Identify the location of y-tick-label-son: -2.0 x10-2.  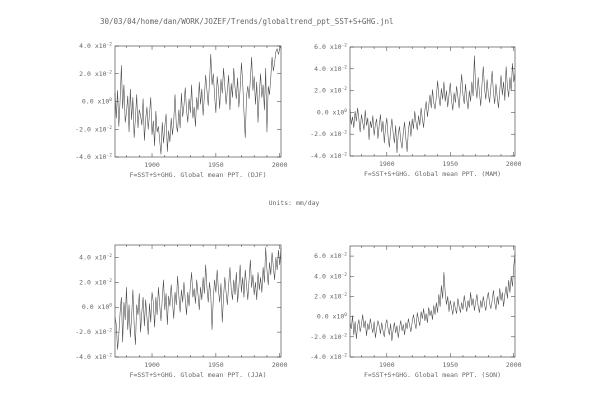
(328, 336).